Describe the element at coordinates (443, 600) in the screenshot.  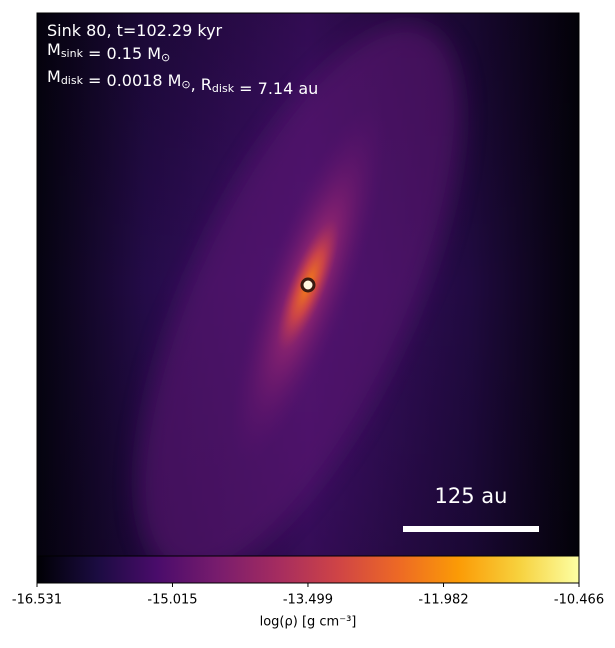
I see `colorbar-tick-label: -11.982` at that location.